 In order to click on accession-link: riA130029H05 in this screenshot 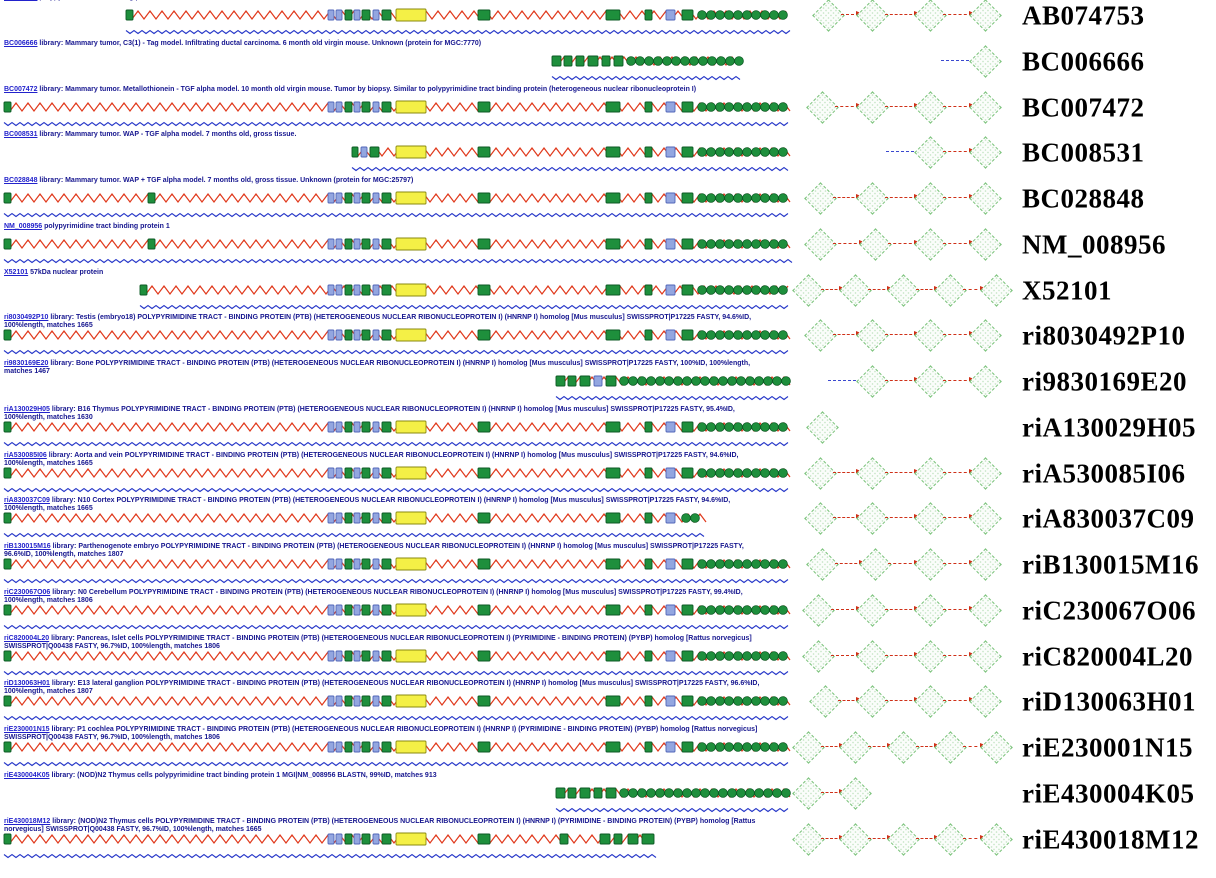, I will do `click(27, 409)`.